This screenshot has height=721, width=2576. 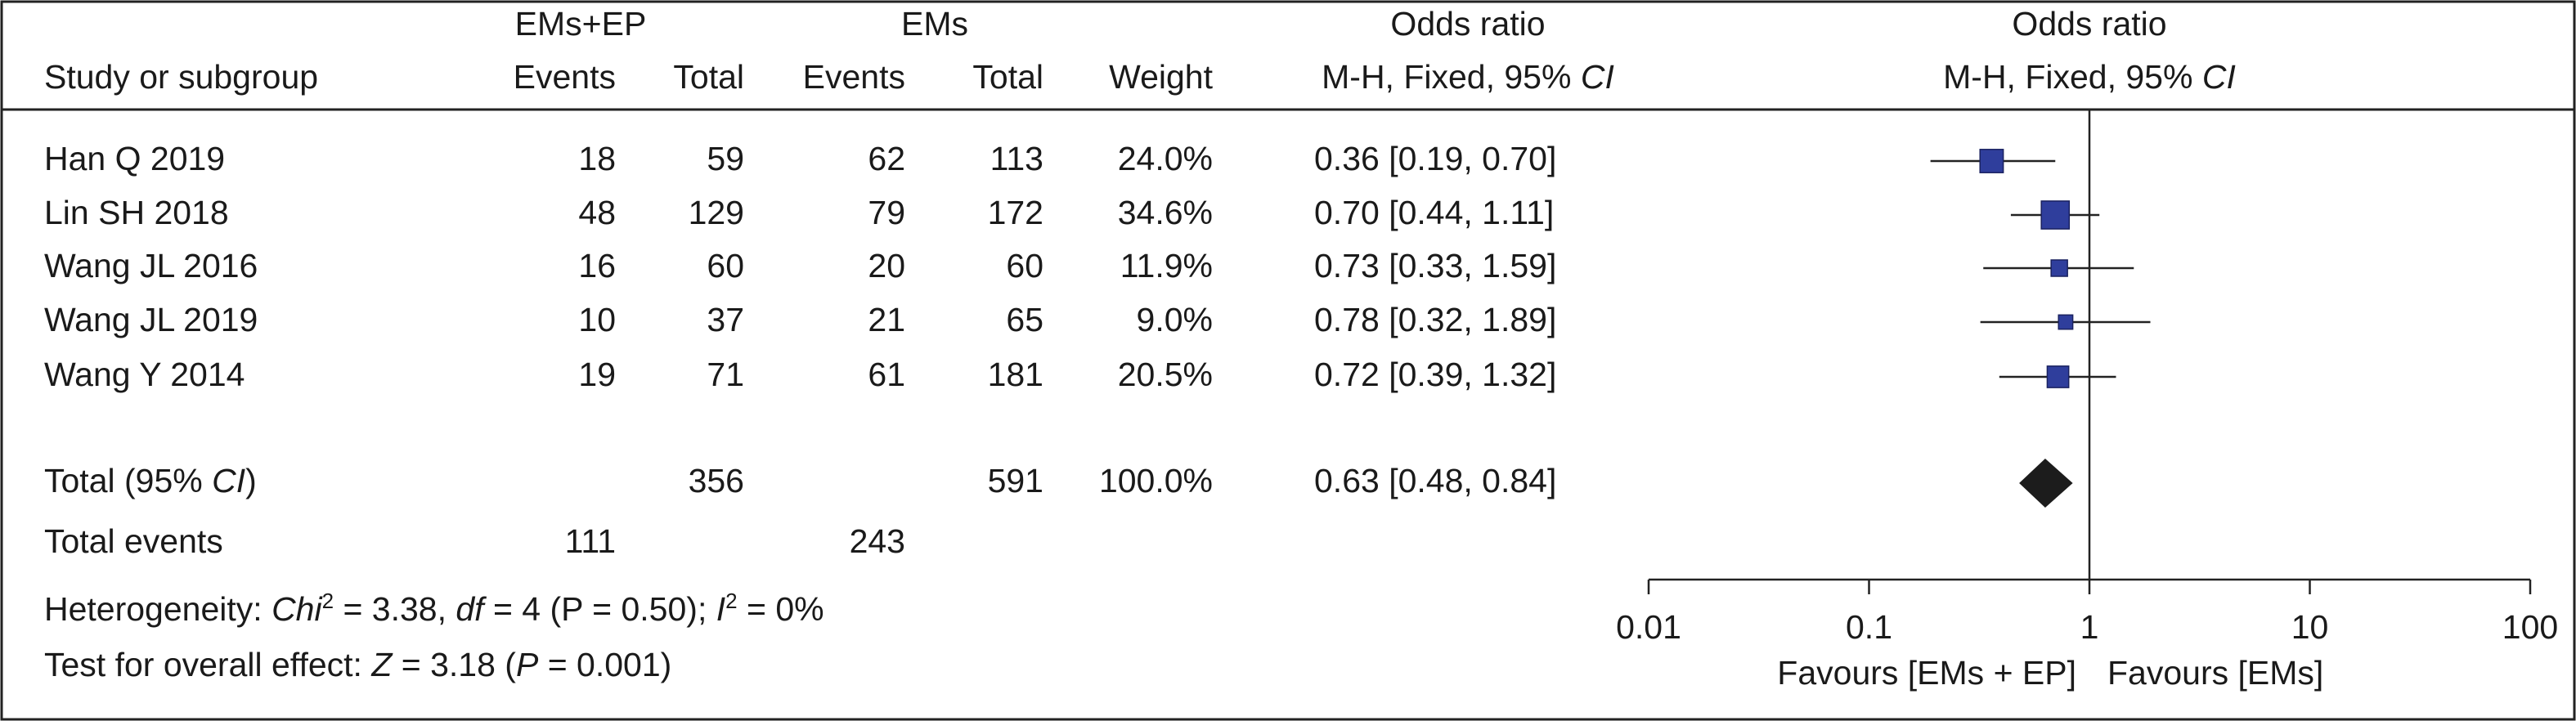 I want to click on cell: 172, so click(x=1015, y=212).